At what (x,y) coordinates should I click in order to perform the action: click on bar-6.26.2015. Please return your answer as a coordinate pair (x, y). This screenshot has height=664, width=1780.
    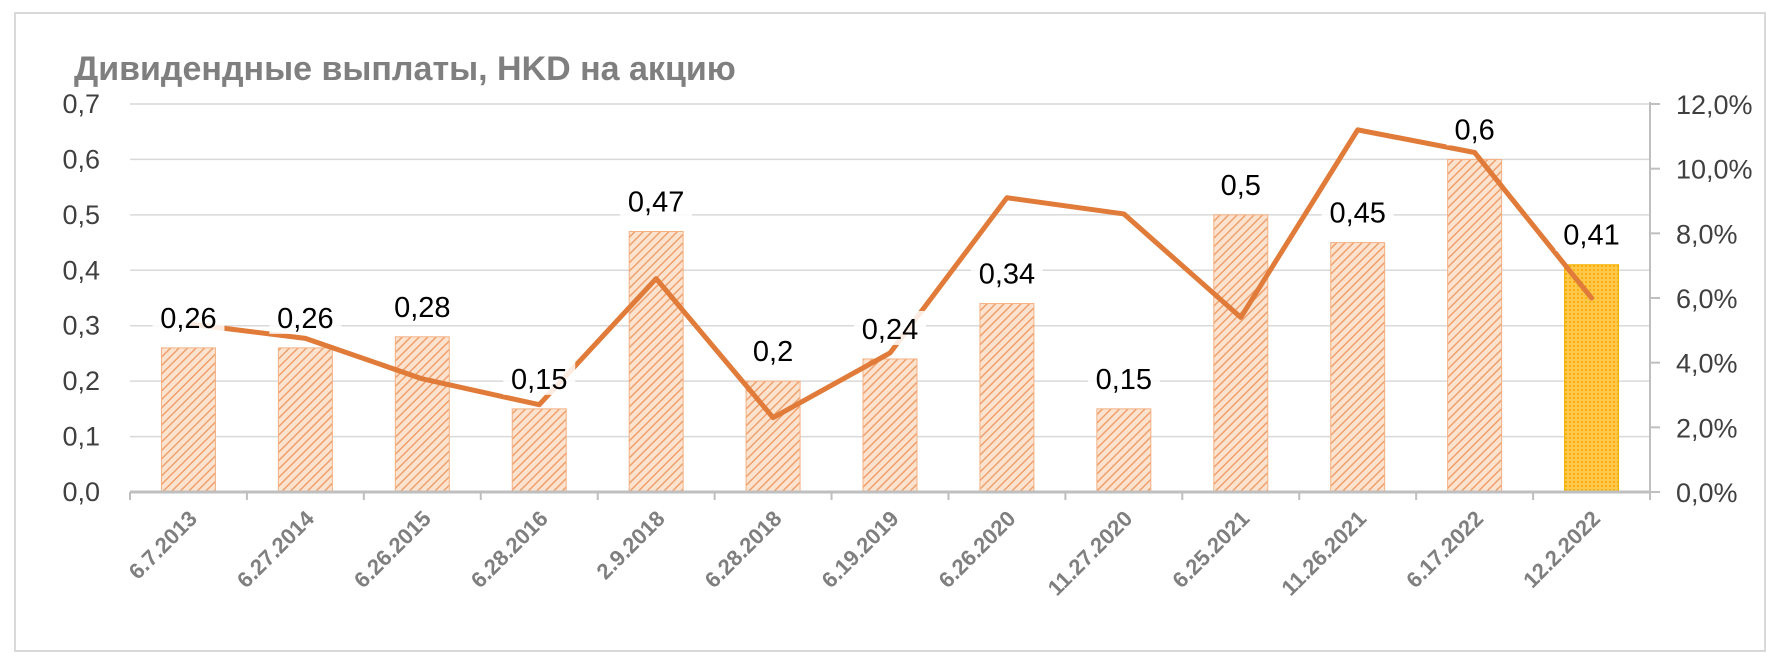
    Looking at the image, I should click on (422, 414).